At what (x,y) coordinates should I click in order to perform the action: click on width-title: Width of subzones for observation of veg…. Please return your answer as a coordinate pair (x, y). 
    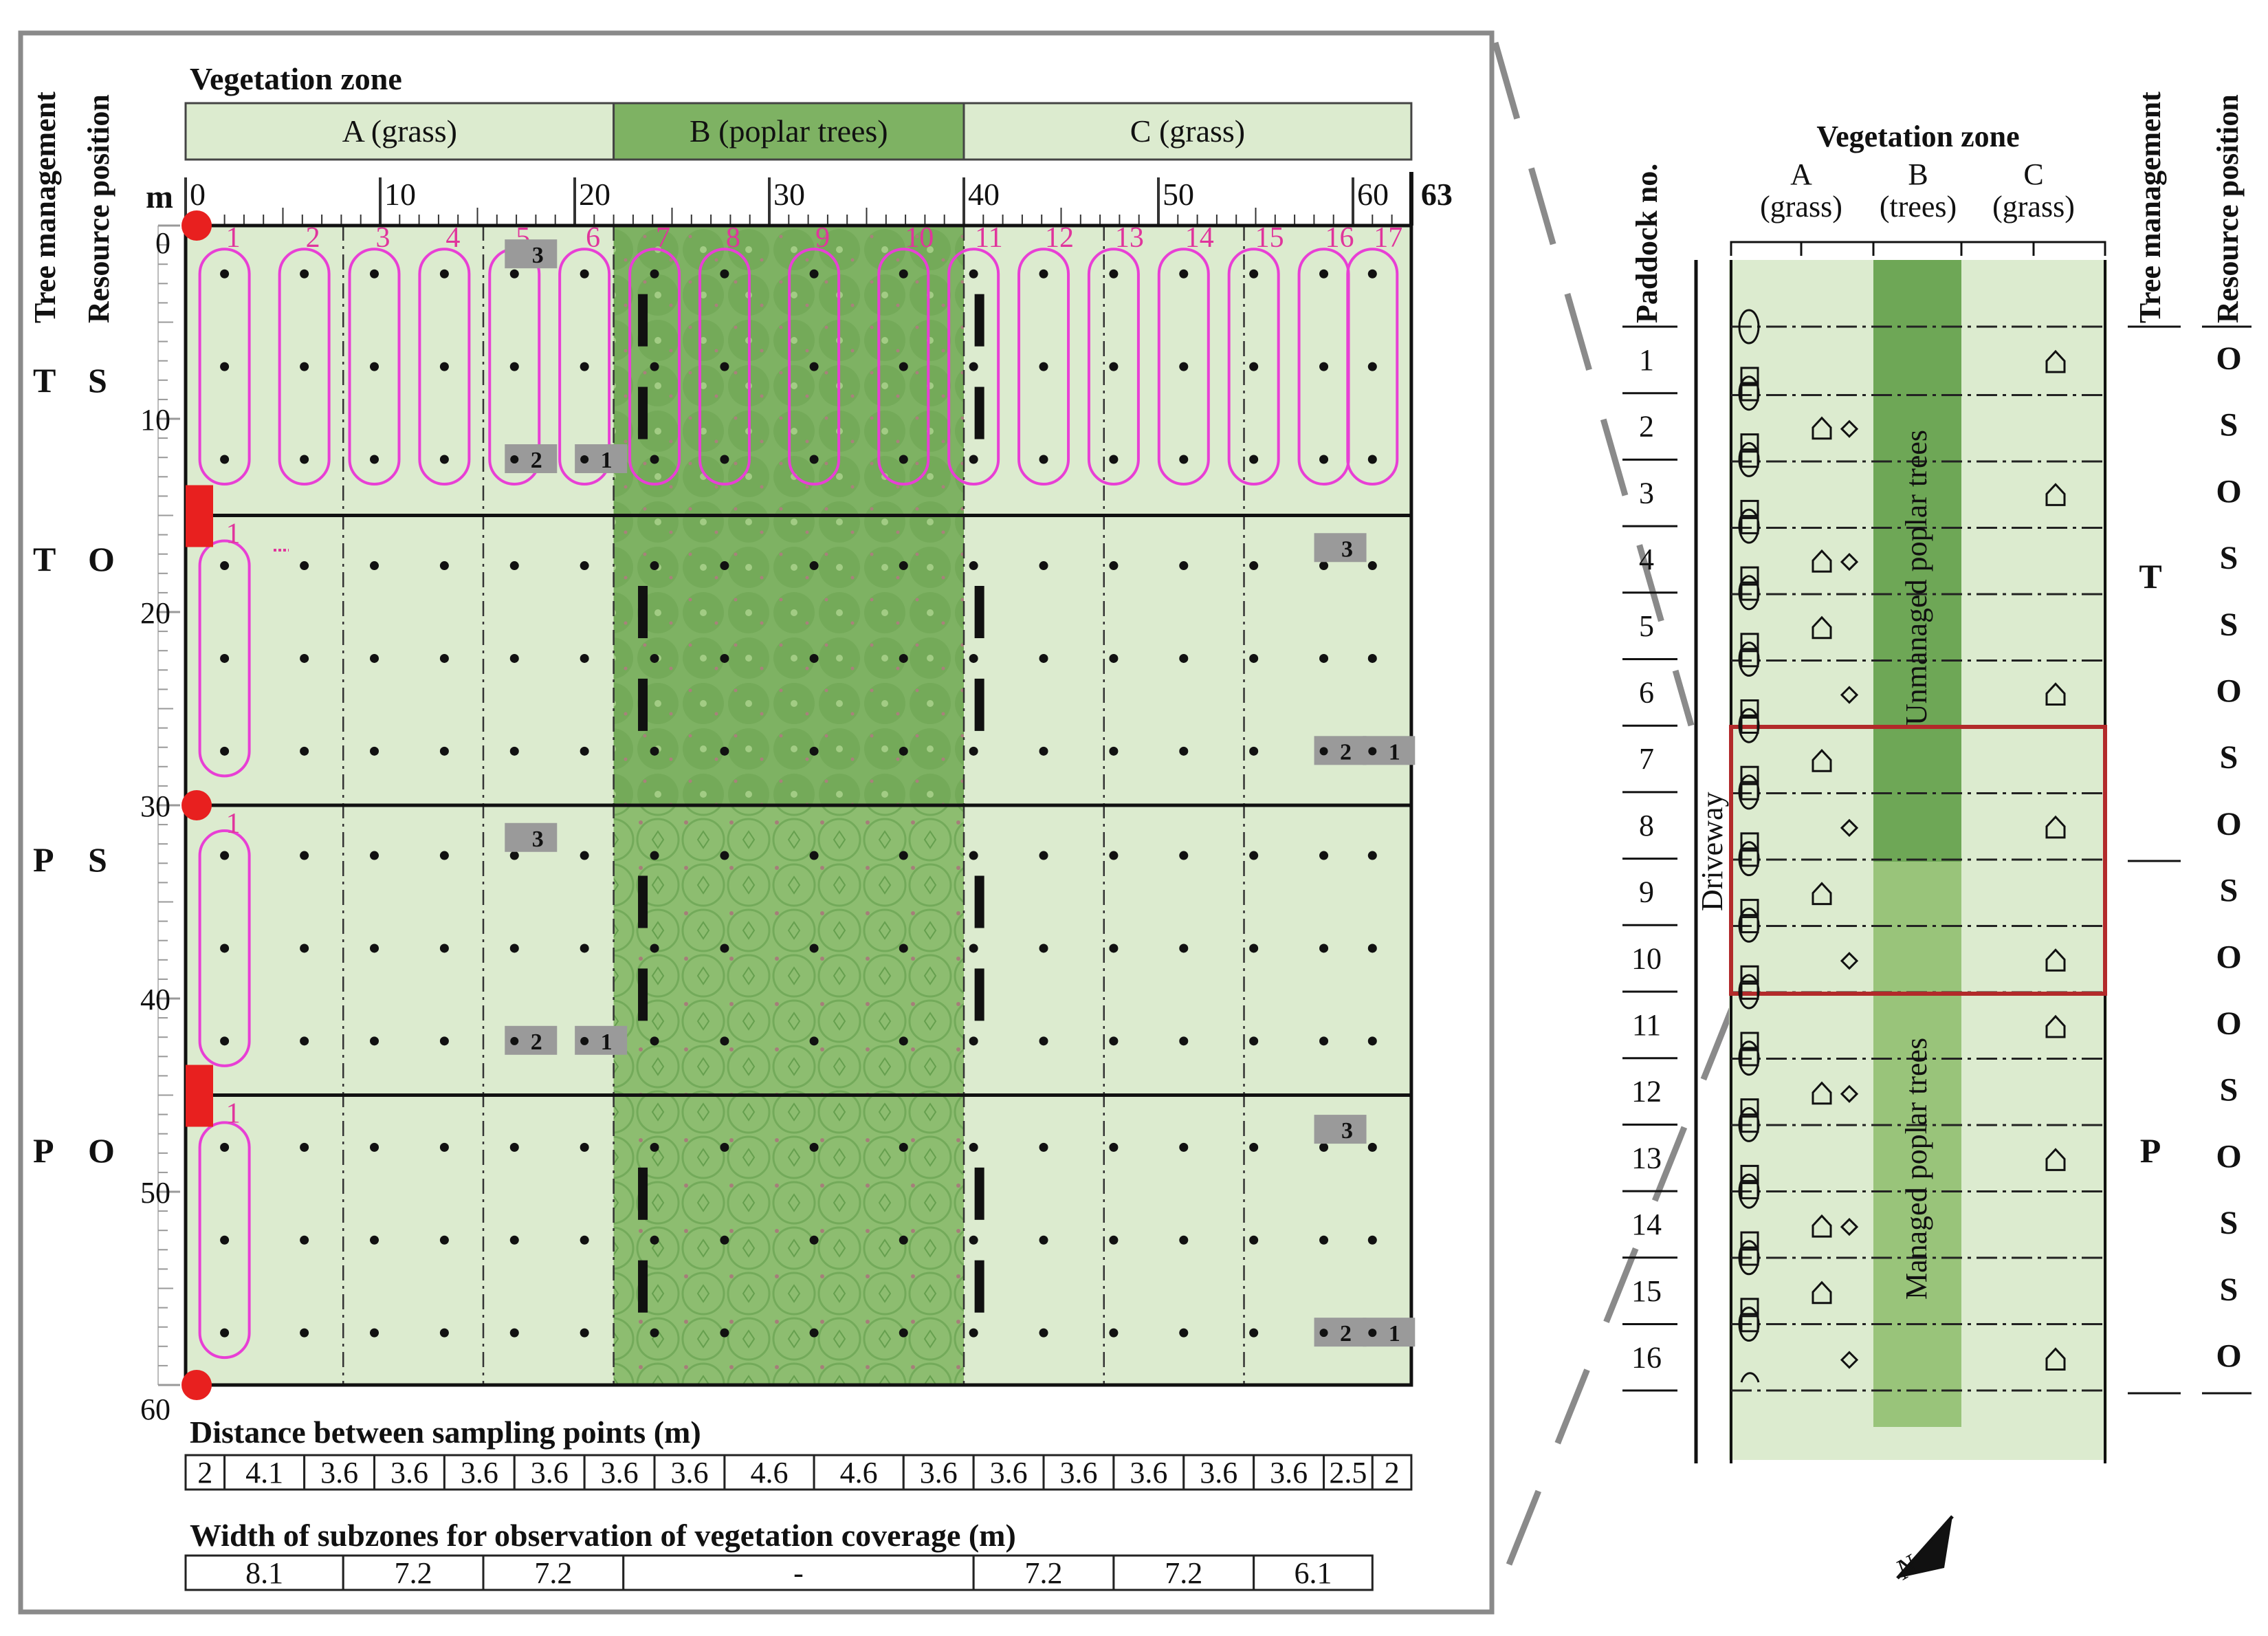
    Looking at the image, I should click on (603, 1535).